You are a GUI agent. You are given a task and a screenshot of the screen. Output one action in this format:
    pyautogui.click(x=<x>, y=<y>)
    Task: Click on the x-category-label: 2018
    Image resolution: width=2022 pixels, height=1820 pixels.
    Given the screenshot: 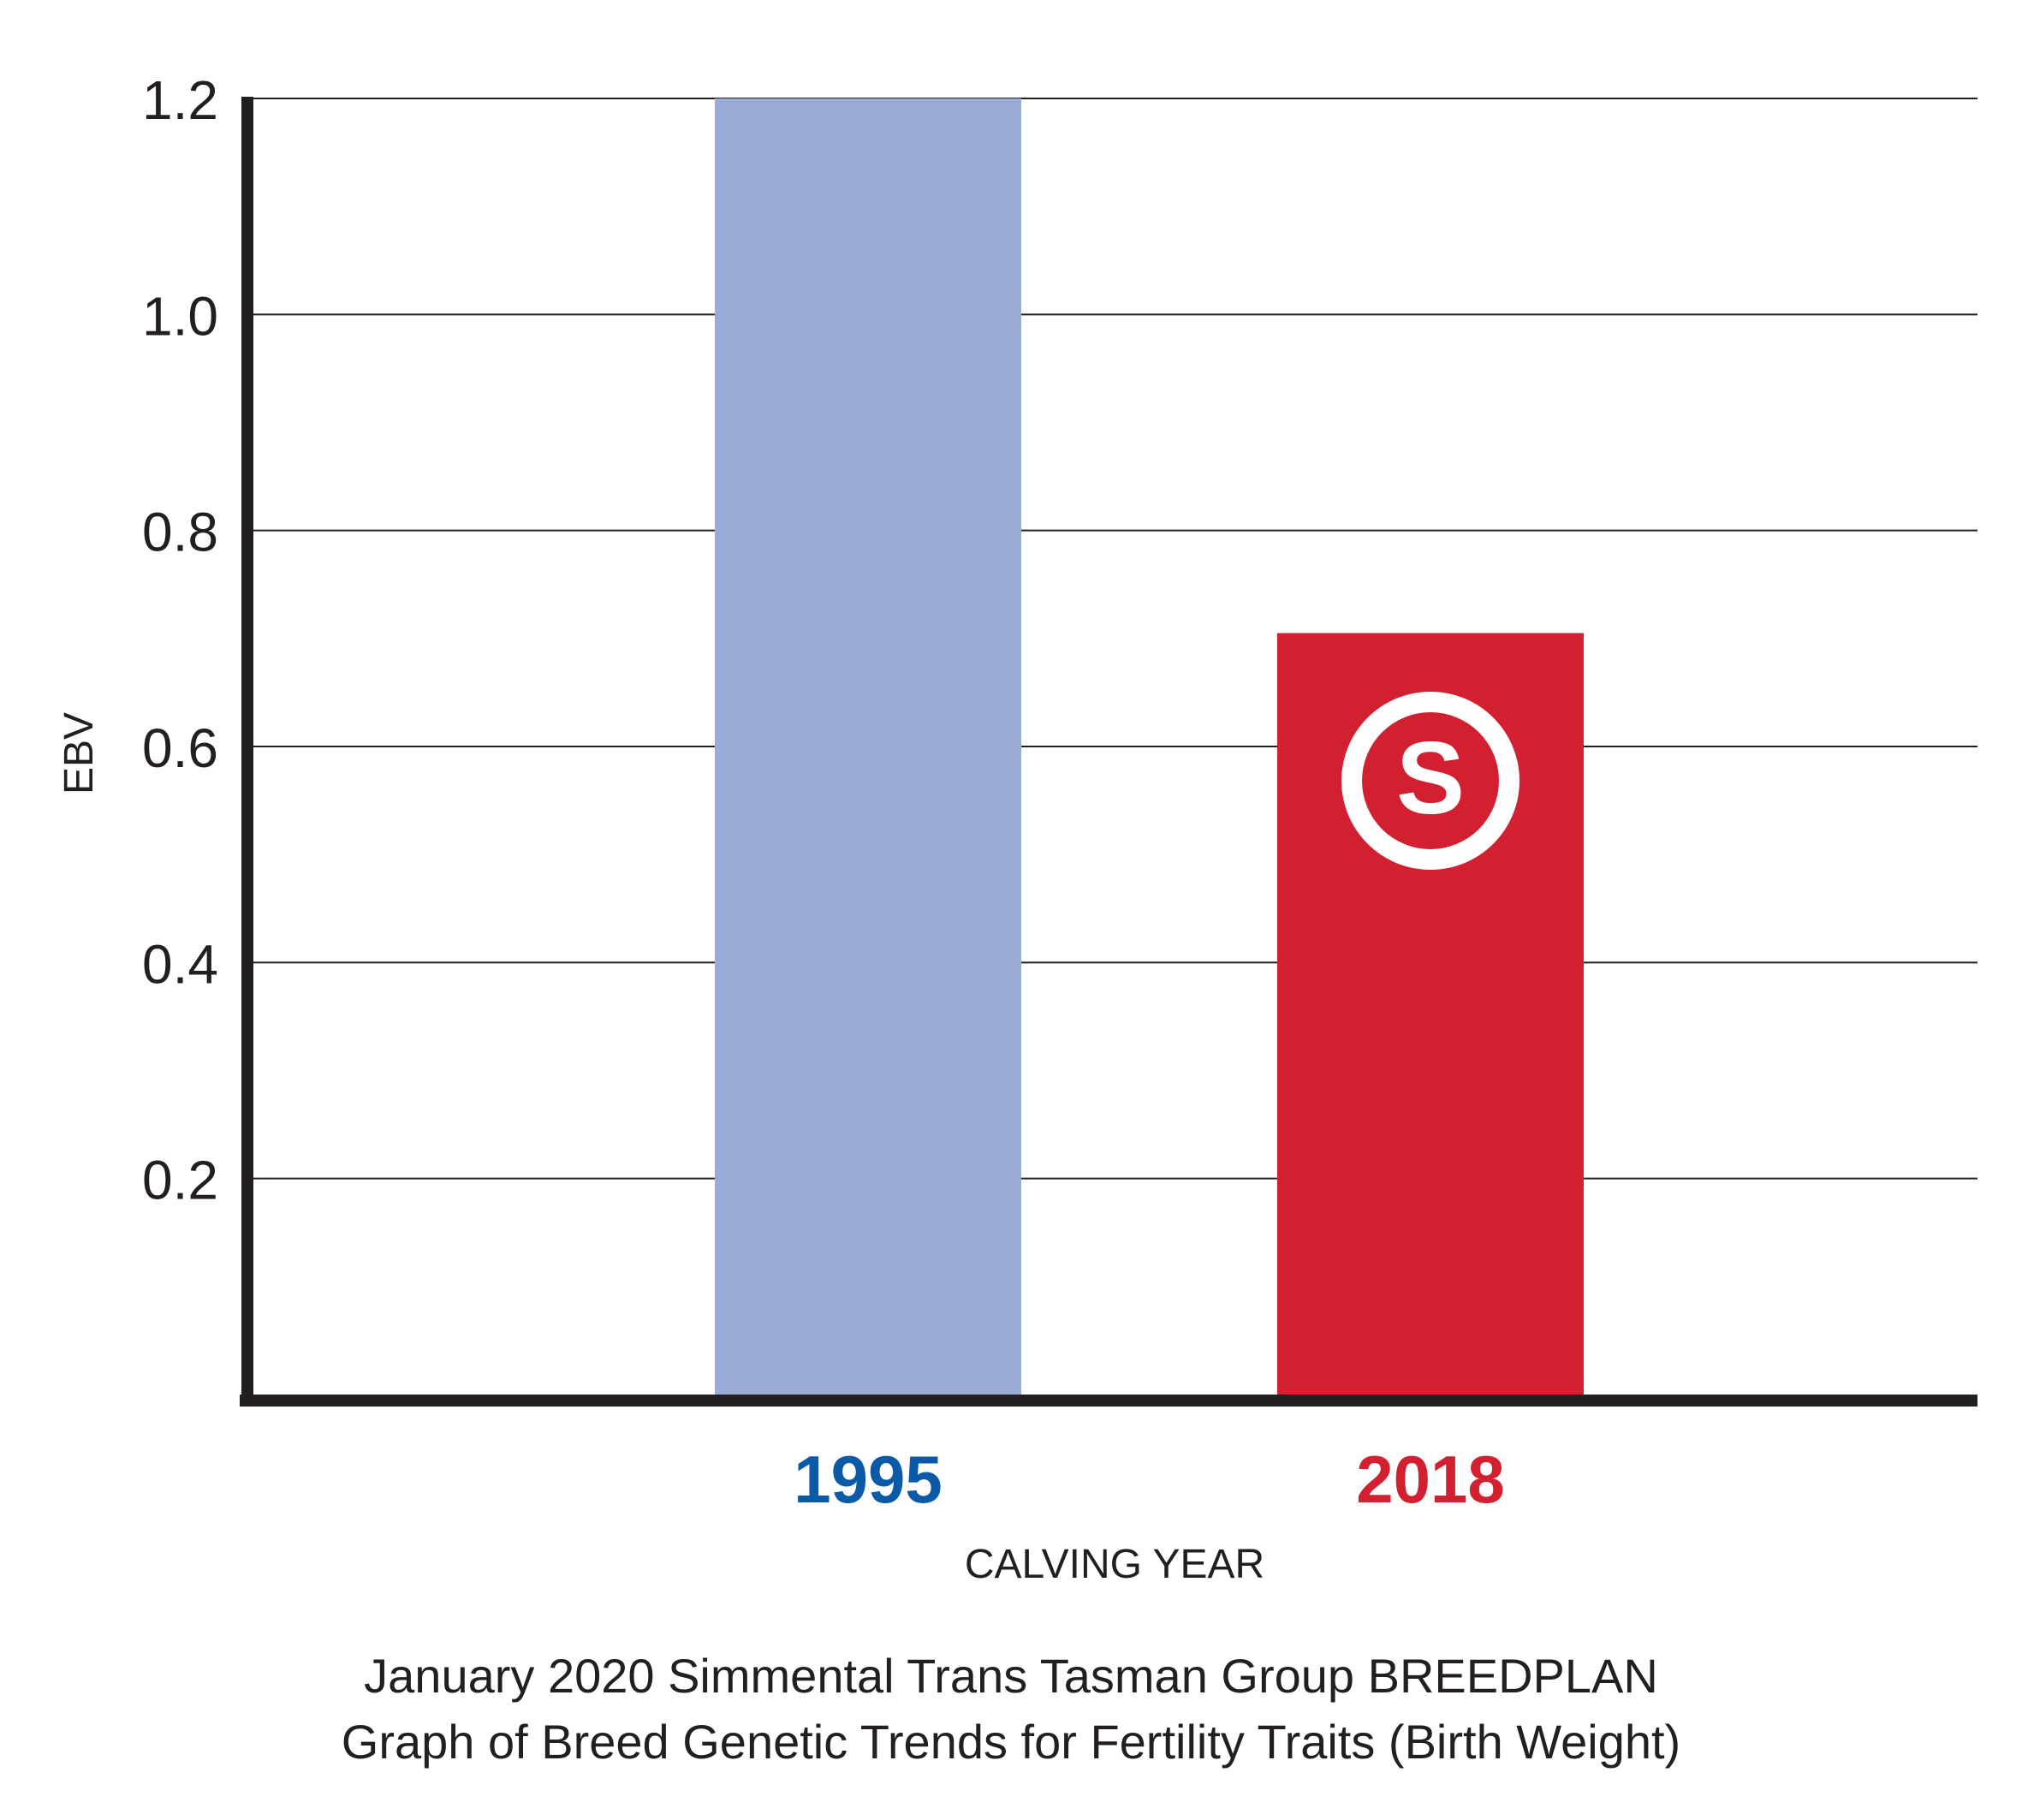 What is the action you would take?
    pyautogui.click(x=1430, y=1480)
    